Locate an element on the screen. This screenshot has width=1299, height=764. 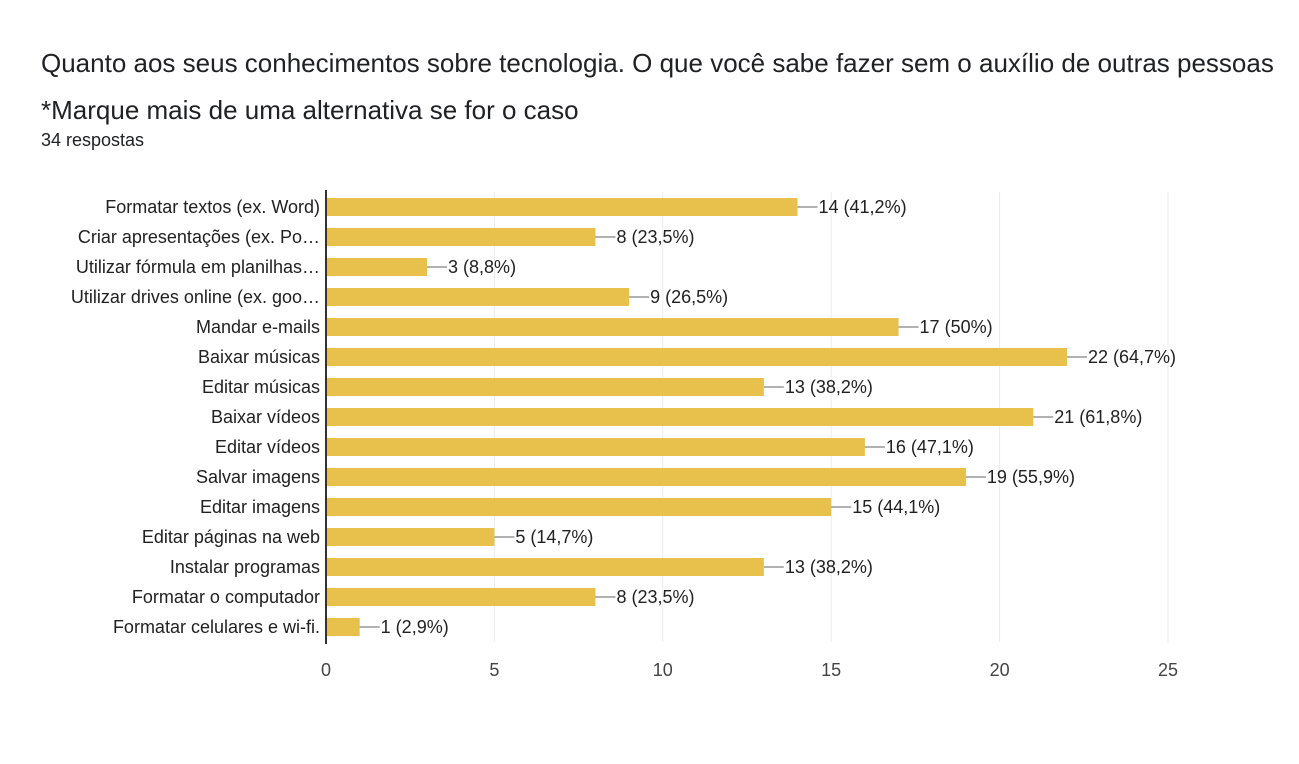
x-tick-label: 15 is located at coordinates (831, 670).